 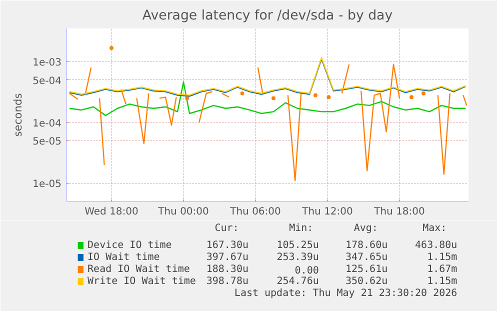 I want to click on y-tick-label: 1e-03, so click(x=47, y=63).